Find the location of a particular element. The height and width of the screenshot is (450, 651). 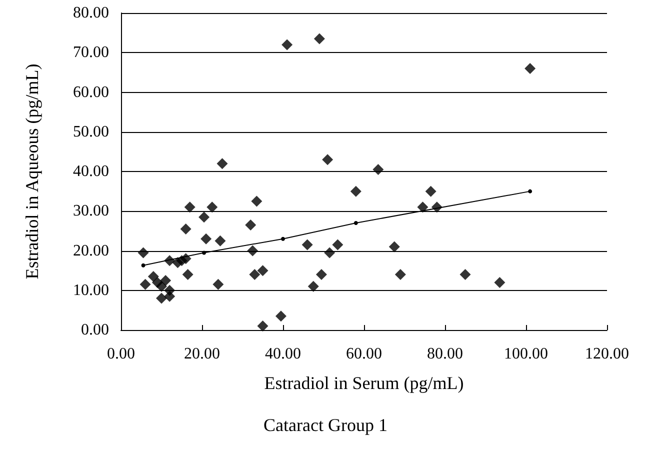

x-axis-title: Estradiol in Serum (pg/mL) is located at coordinates (364, 383).